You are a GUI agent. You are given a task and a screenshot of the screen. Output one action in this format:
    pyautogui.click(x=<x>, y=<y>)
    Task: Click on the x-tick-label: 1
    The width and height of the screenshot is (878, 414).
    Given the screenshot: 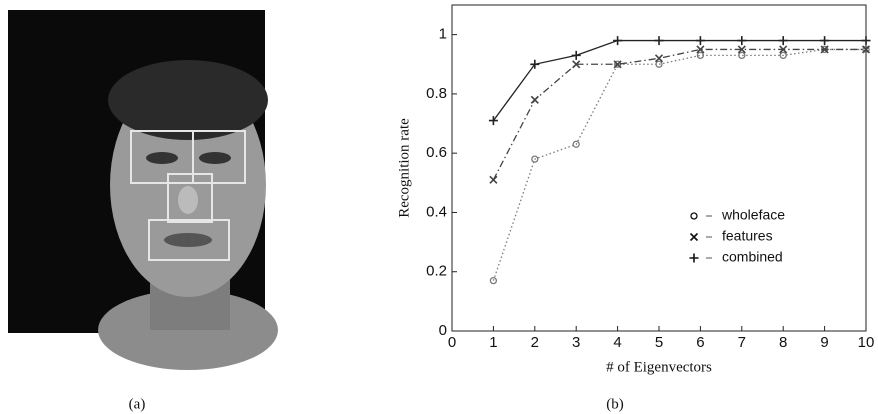 What is the action you would take?
    pyautogui.click(x=493, y=342)
    